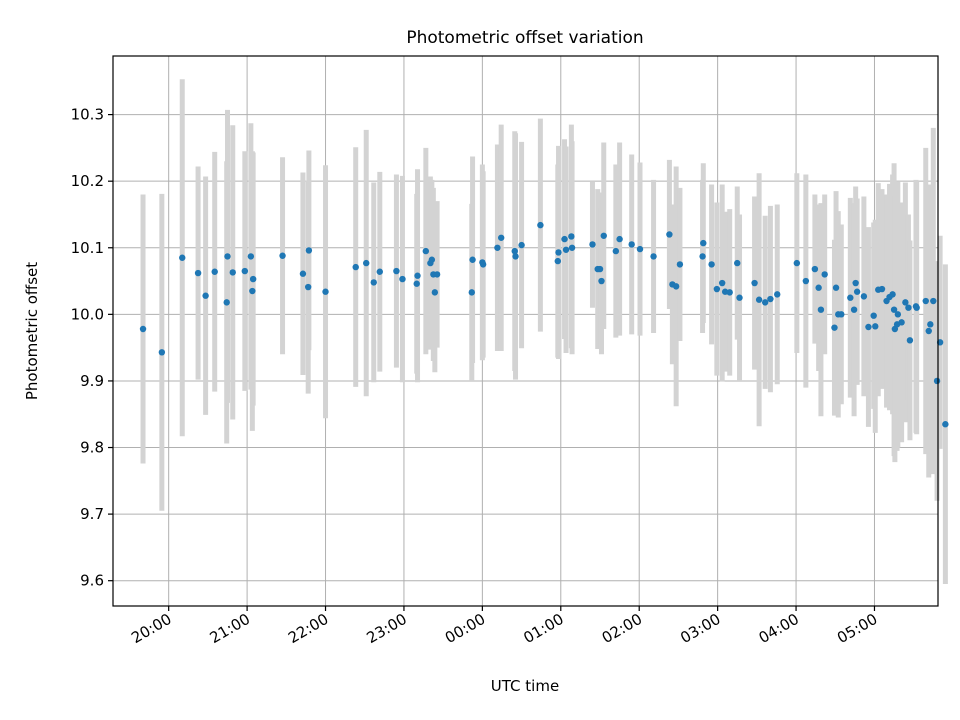 This screenshot has width=960, height=720. What do you see at coordinates (525, 686) in the screenshot?
I see `x-axis-label: UTC time` at bounding box center [525, 686].